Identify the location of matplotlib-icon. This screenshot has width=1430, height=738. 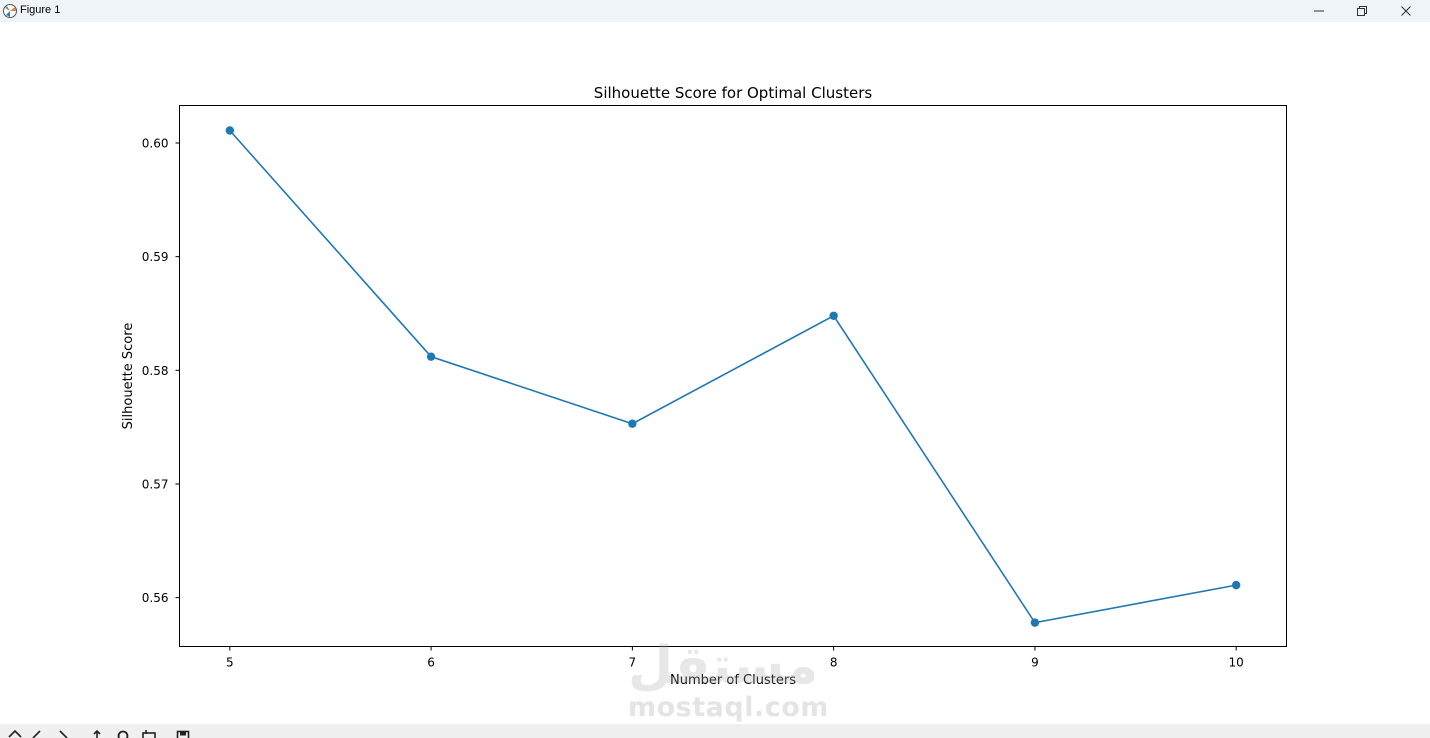
(10, 11).